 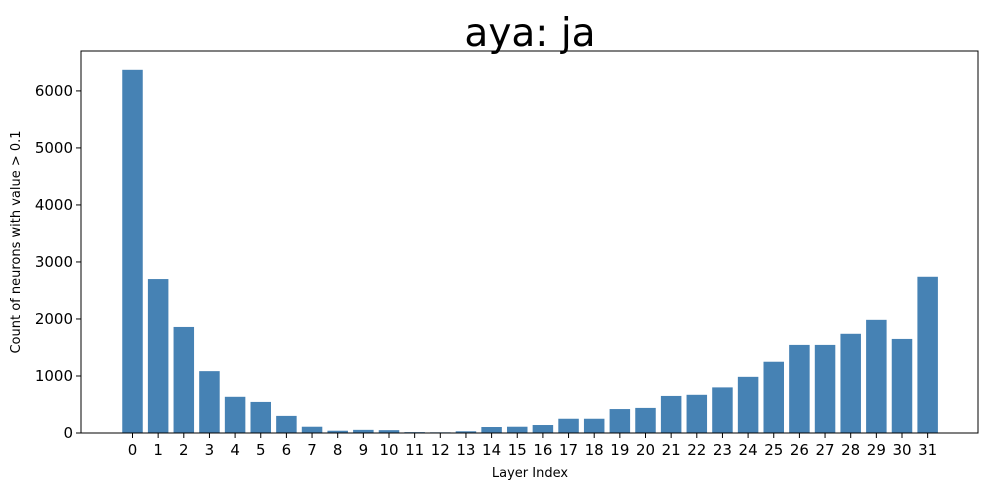 What do you see at coordinates (388, 450) in the screenshot?
I see `x-tick-label: 10` at bounding box center [388, 450].